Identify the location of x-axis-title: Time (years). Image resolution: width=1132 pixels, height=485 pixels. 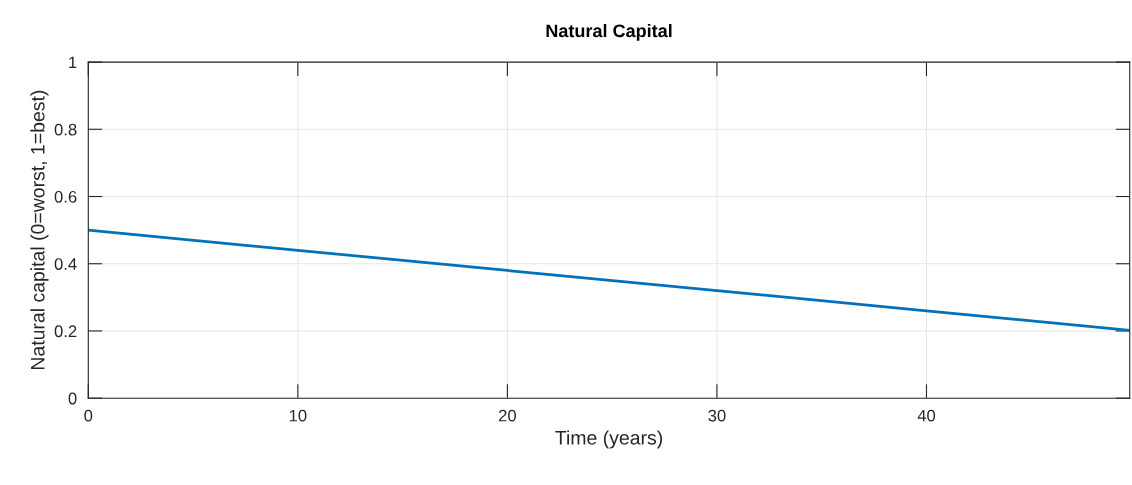
(608, 439).